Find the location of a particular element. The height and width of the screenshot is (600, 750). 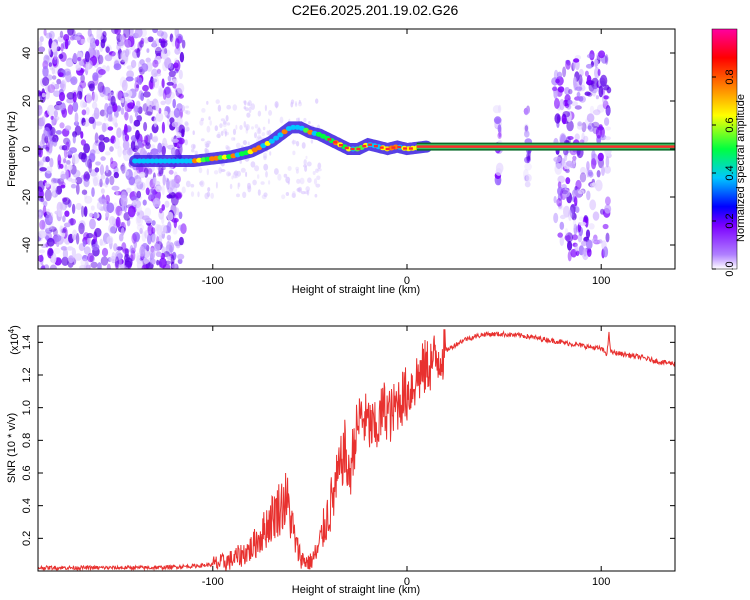

tone-band-core is located at coordinates (545, 146).